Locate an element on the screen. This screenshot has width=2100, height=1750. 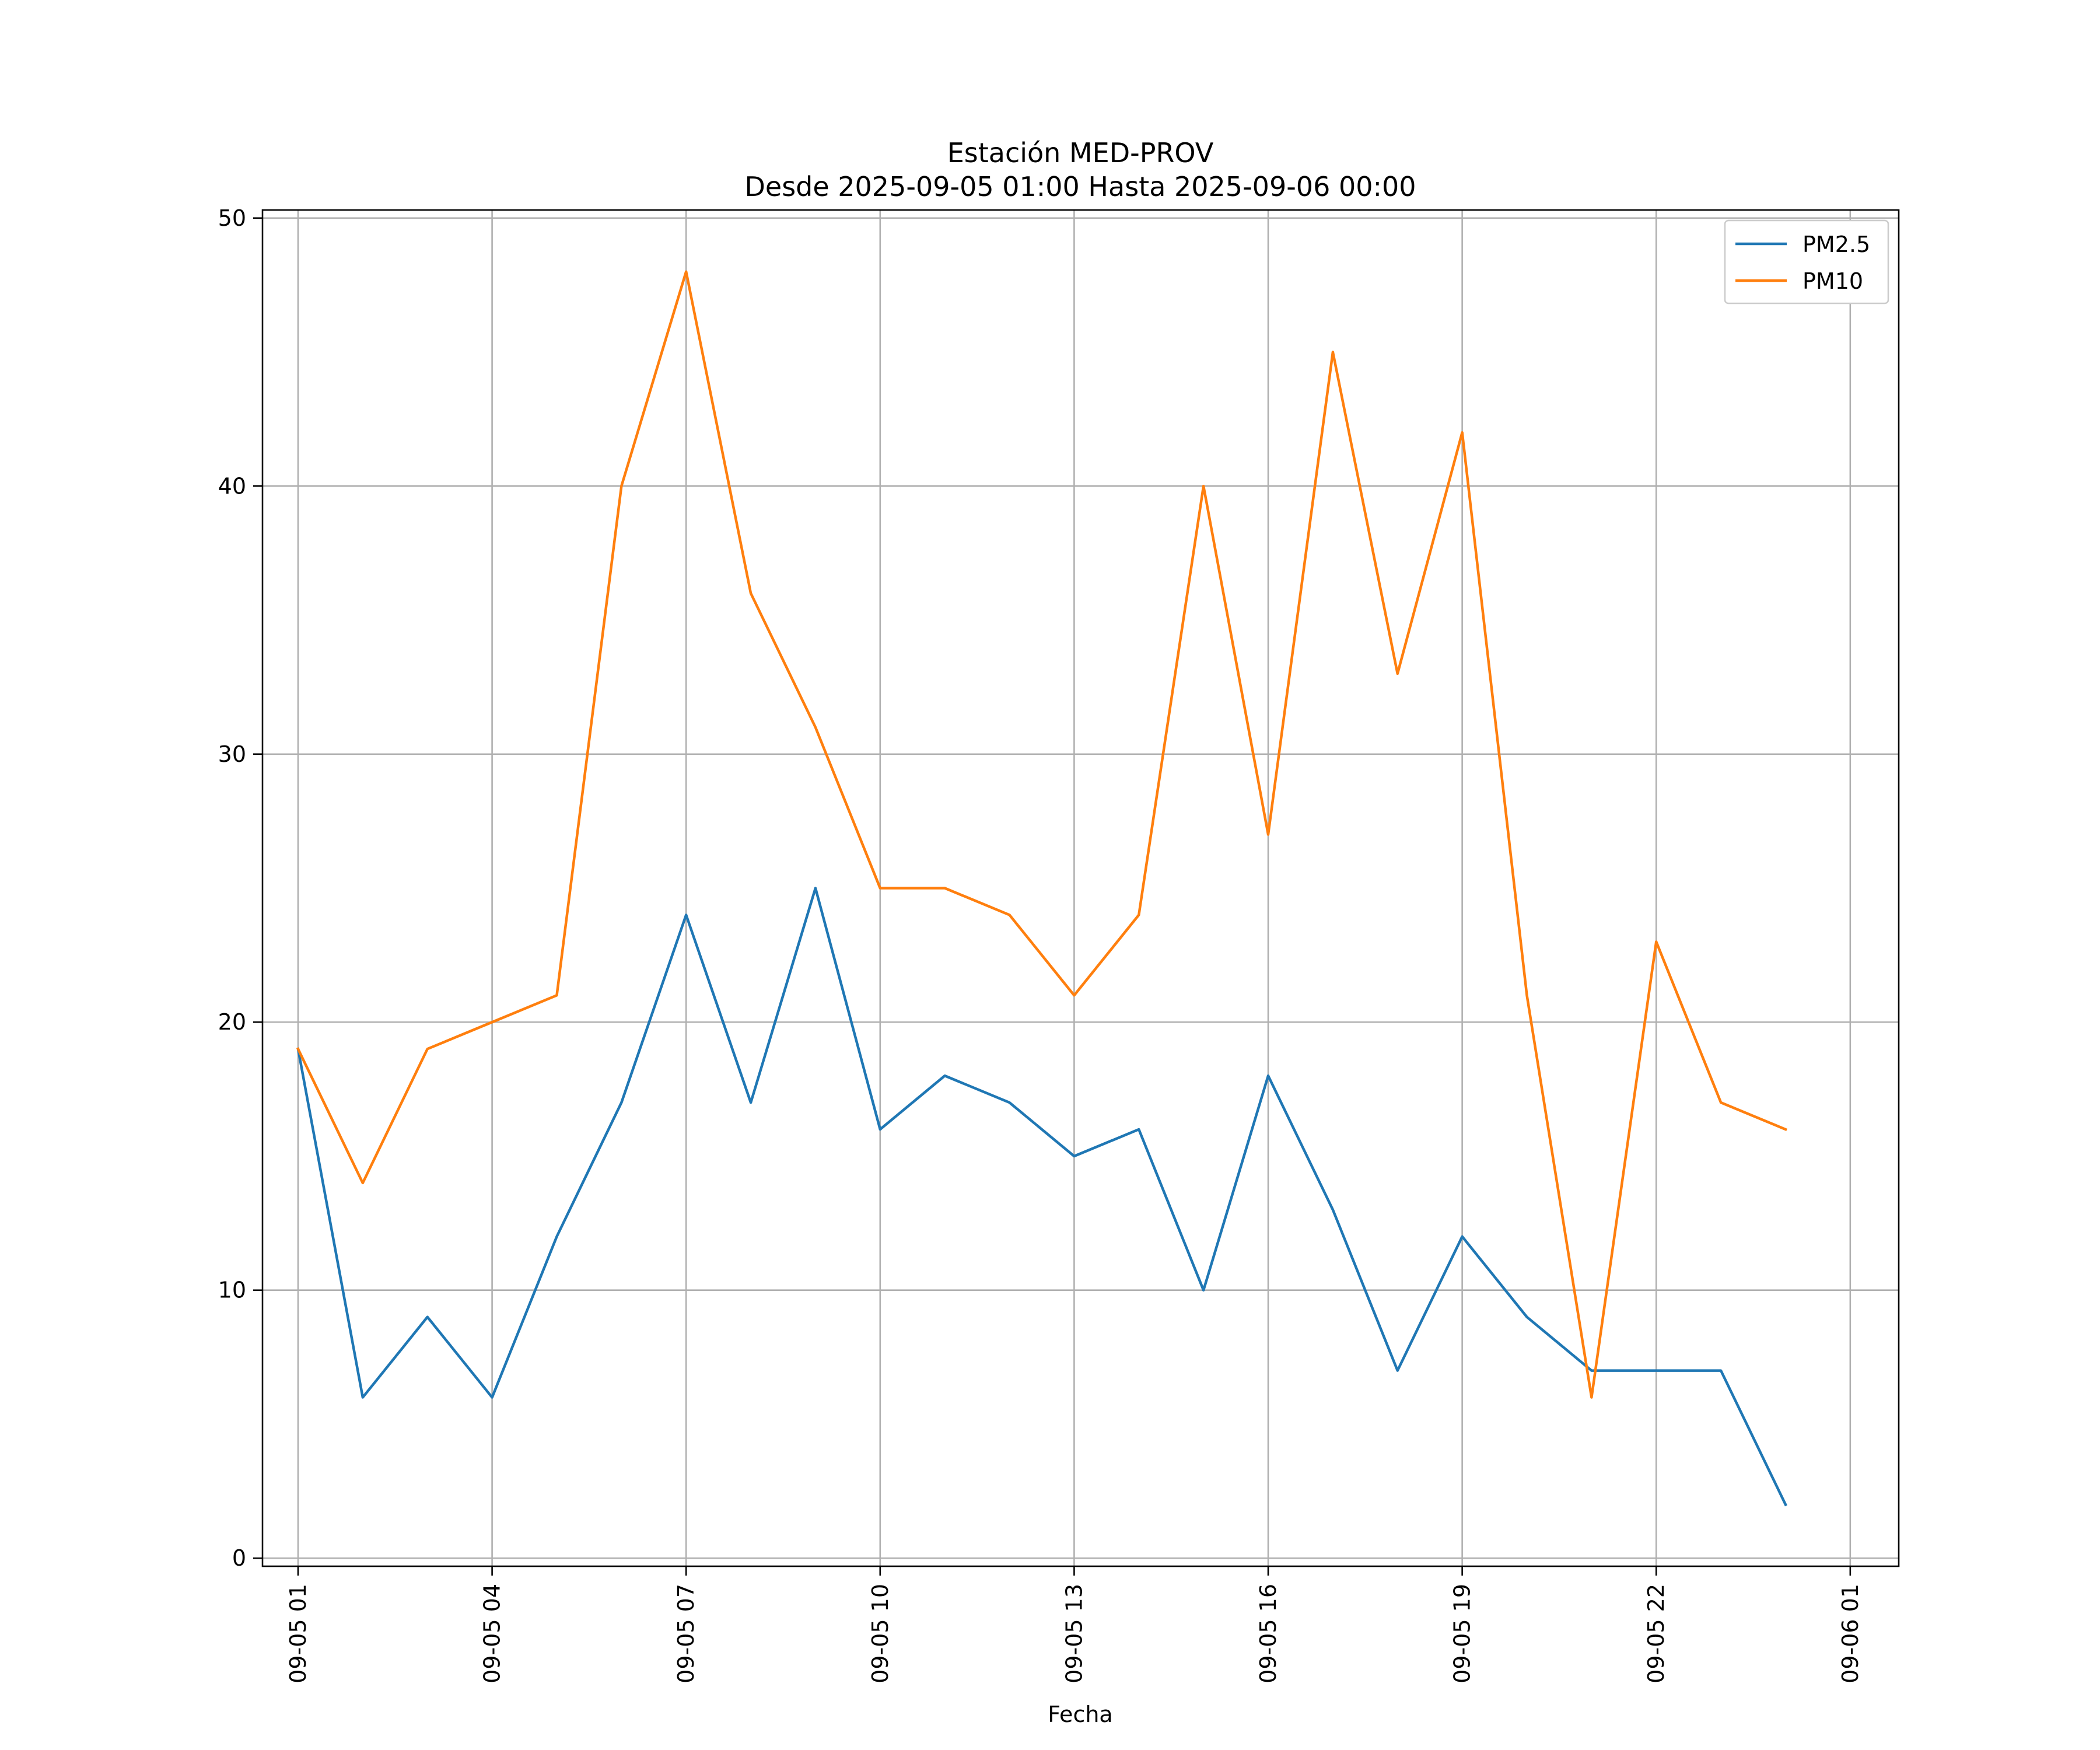
x-axis-label: Fecha is located at coordinates (1080, 1714).